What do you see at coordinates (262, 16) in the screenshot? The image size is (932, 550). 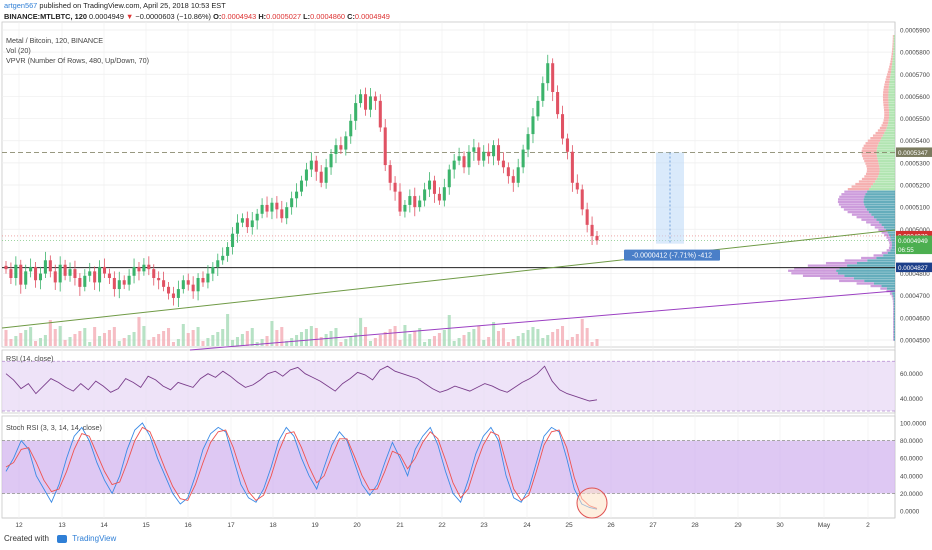 I see `high-label: H:` at bounding box center [262, 16].